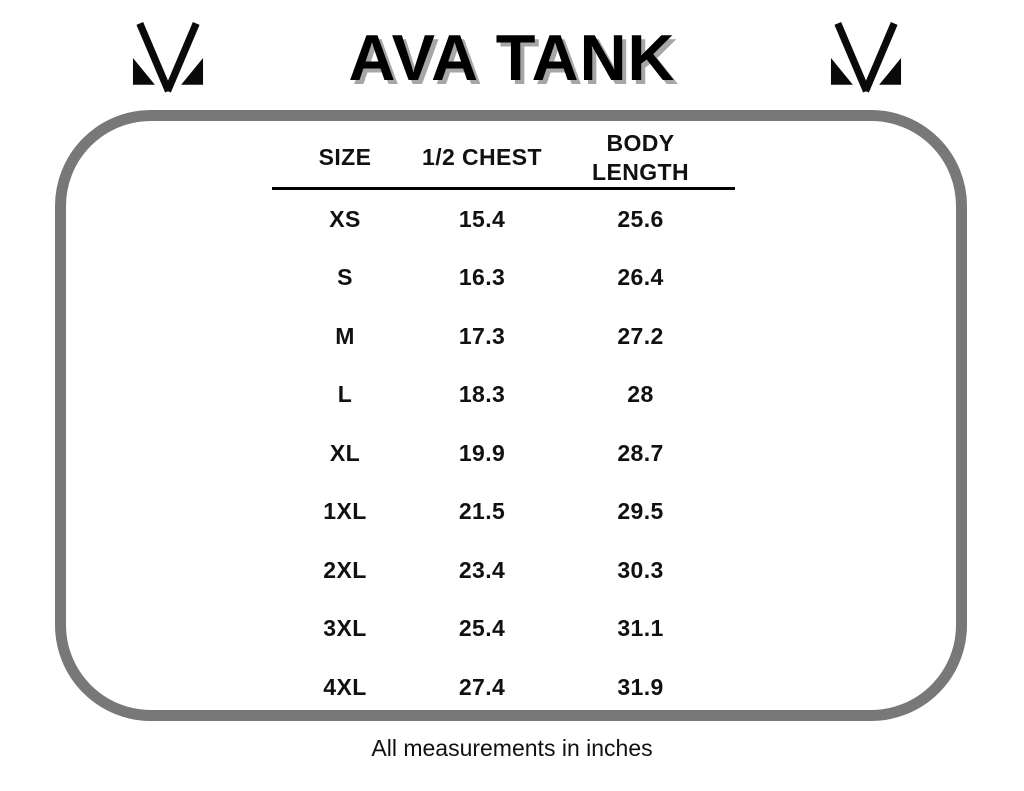 The image size is (1024, 791). Describe the element at coordinates (345, 628) in the screenshot. I see `size-cell: 3XL` at that location.